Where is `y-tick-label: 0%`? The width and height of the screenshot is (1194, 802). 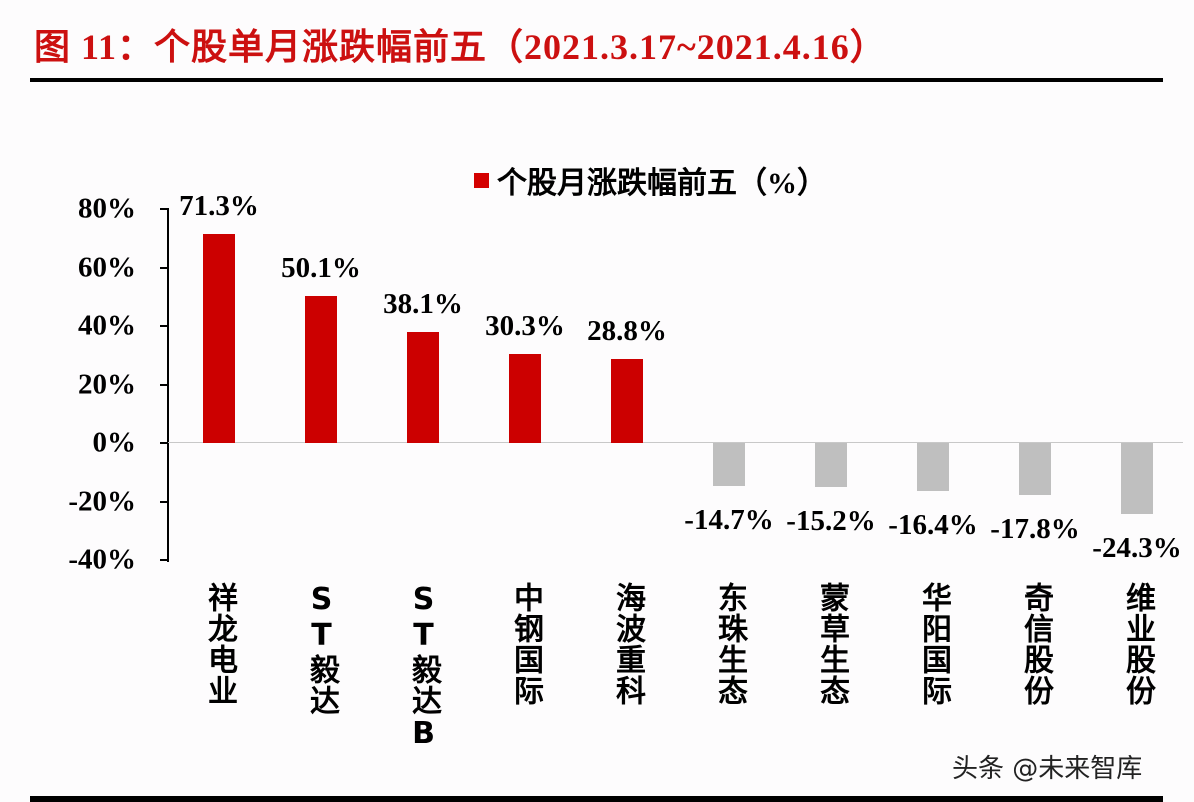 y-tick-label: 0% is located at coordinates (114, 442).